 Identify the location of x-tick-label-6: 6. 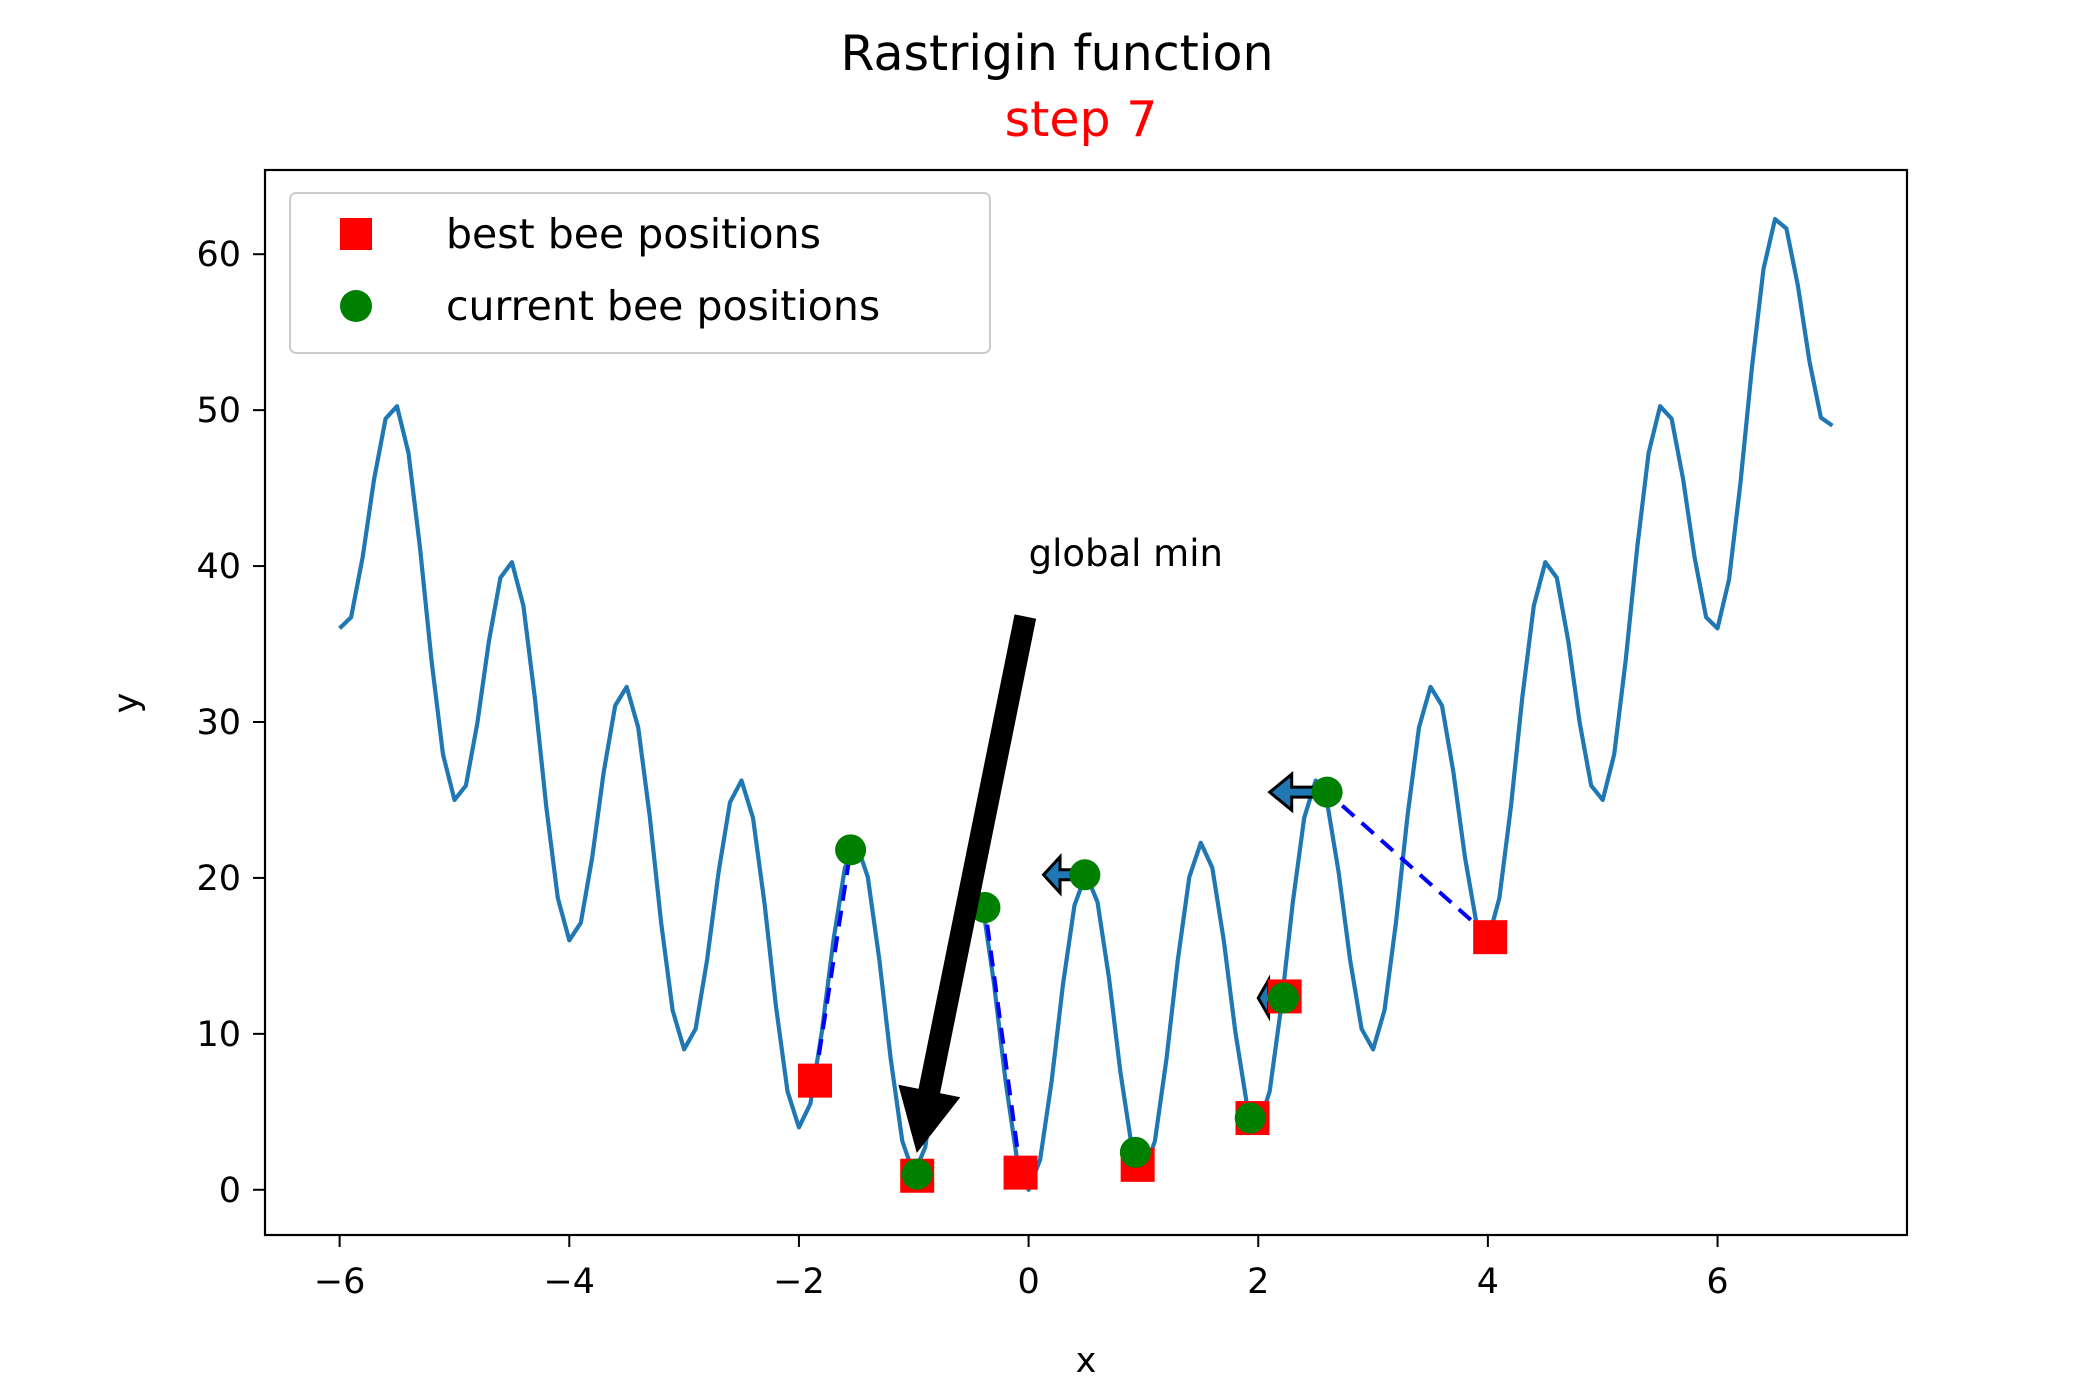
(1717, 1282).